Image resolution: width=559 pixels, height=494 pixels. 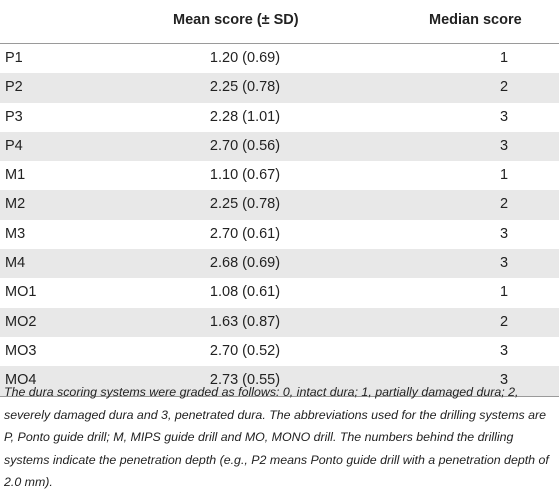 What do you see at coordinates (14, 87) in the screenshot?
I see `row-label: P2` at bounding box center [14, 87].